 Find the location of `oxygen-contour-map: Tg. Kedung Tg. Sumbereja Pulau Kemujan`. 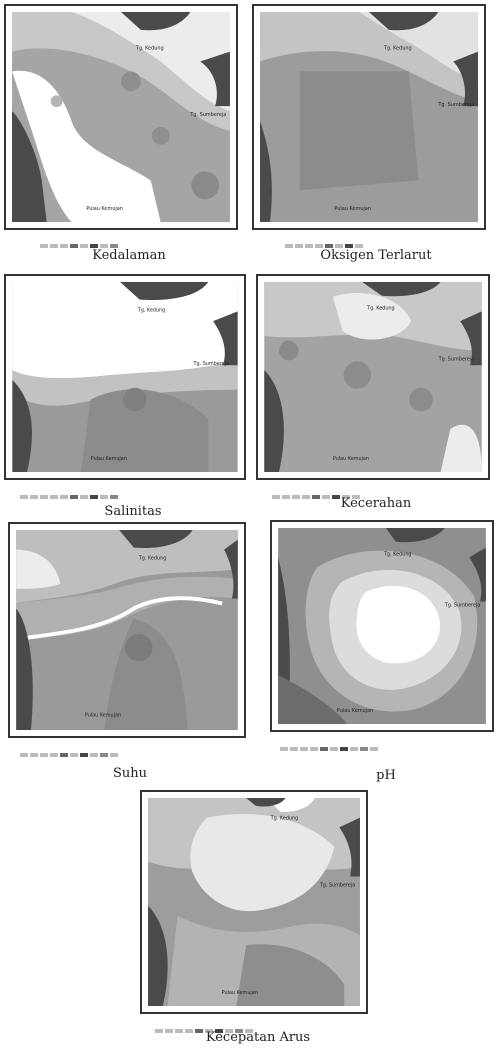

oxygen-contour-map: Tg. Kedung Tg. Sumbereja Pulau Kemujan is located at coordinates (369, 117).